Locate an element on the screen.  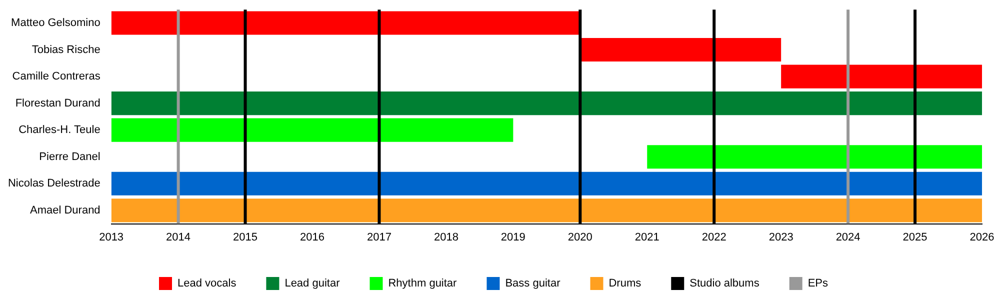
x-tick-label: 2018 is located at coordinates (446, 237).